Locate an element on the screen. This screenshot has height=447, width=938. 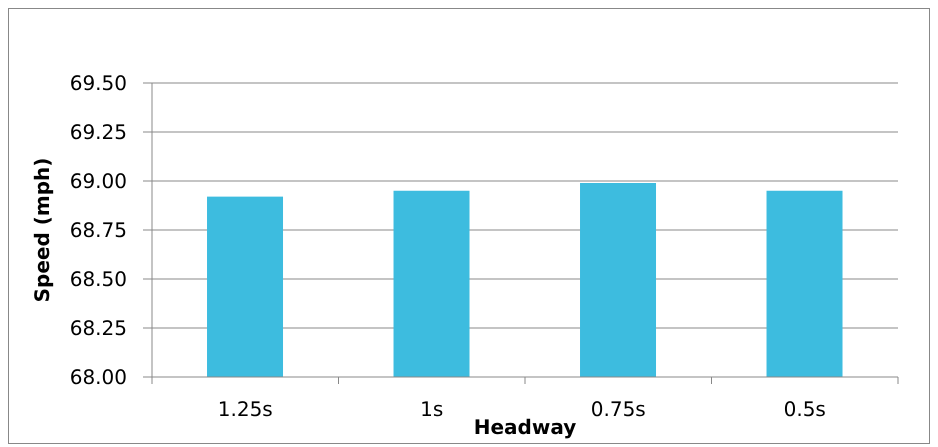
x-axis-title: Headway is located at coordinates (525, 427).